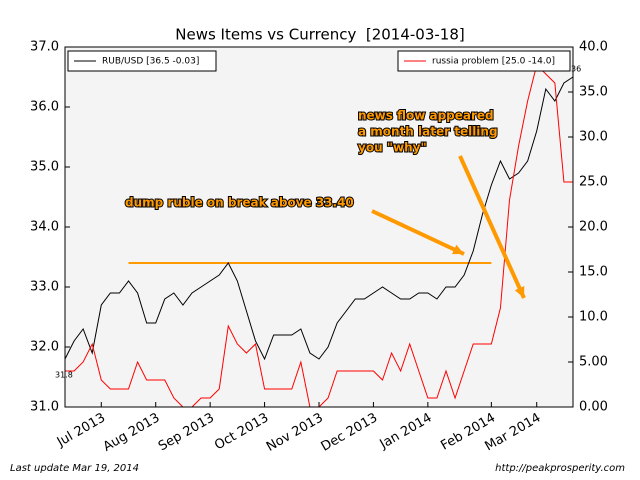  Describe the element at coordinates (392, 148) in the screenshot. I see `annotation: you "why"` at that location.